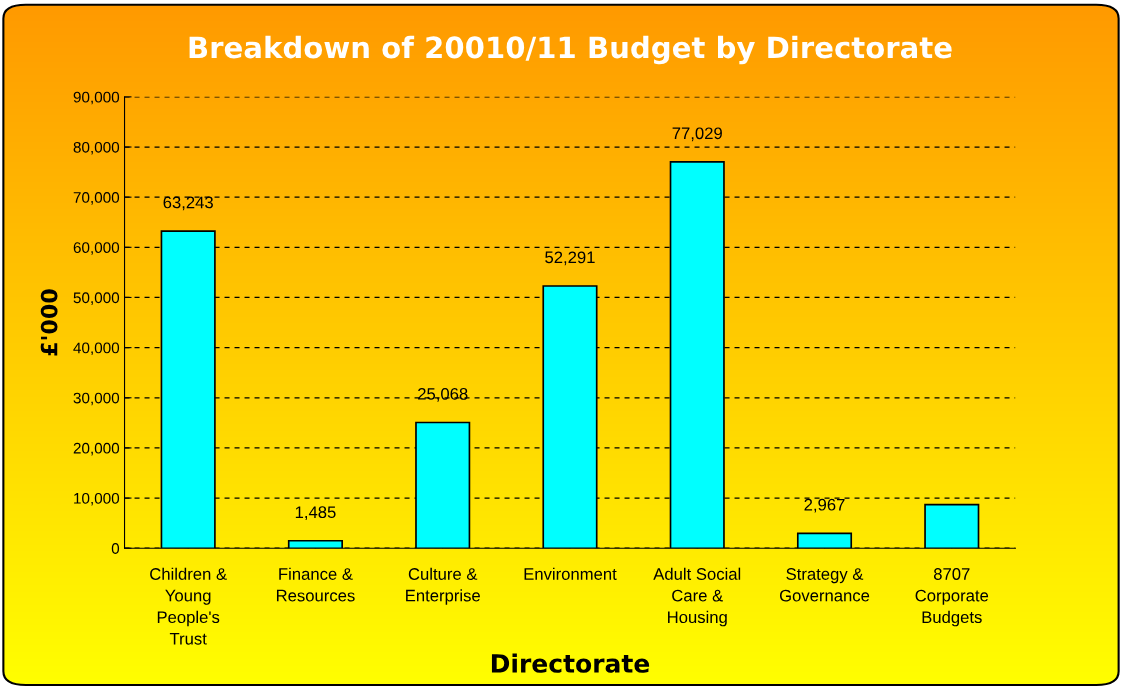 The height and width of the screenshot is (687, 1122). I want to click on y-tick-label: 60,000, so click(96, 248).